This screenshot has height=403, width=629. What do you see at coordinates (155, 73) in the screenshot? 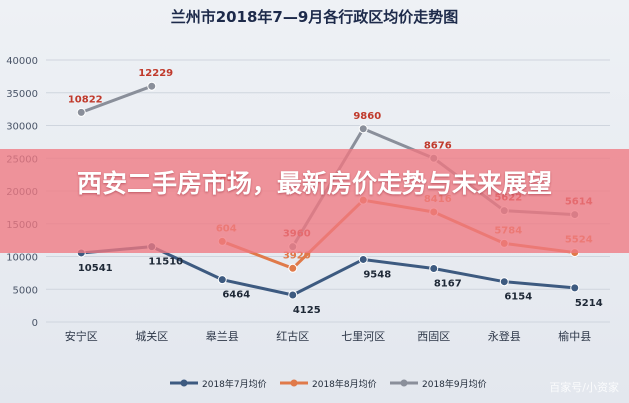
I see `data-label: 12229` at bounding box center [155, 73].